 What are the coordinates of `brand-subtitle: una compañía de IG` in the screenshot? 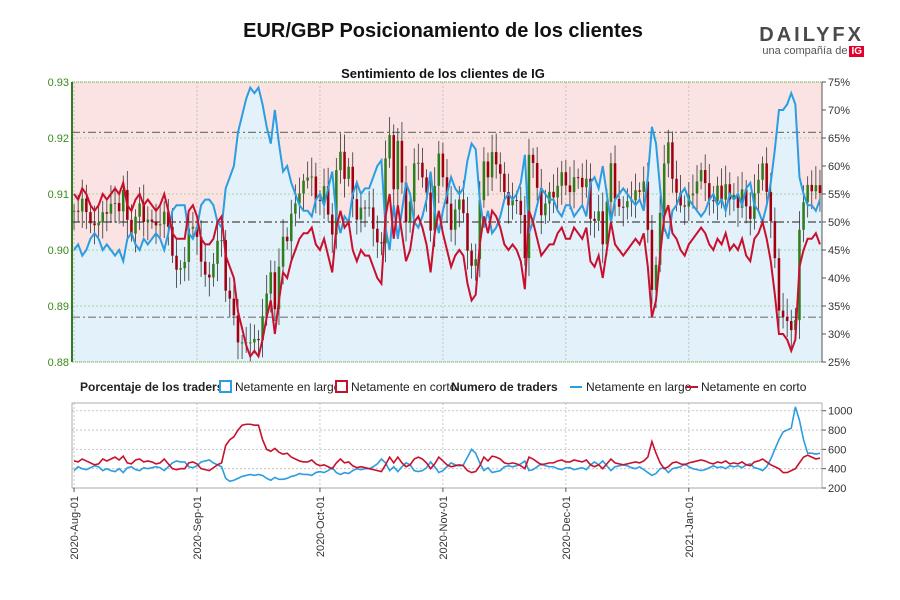 It's located at (811, 51).